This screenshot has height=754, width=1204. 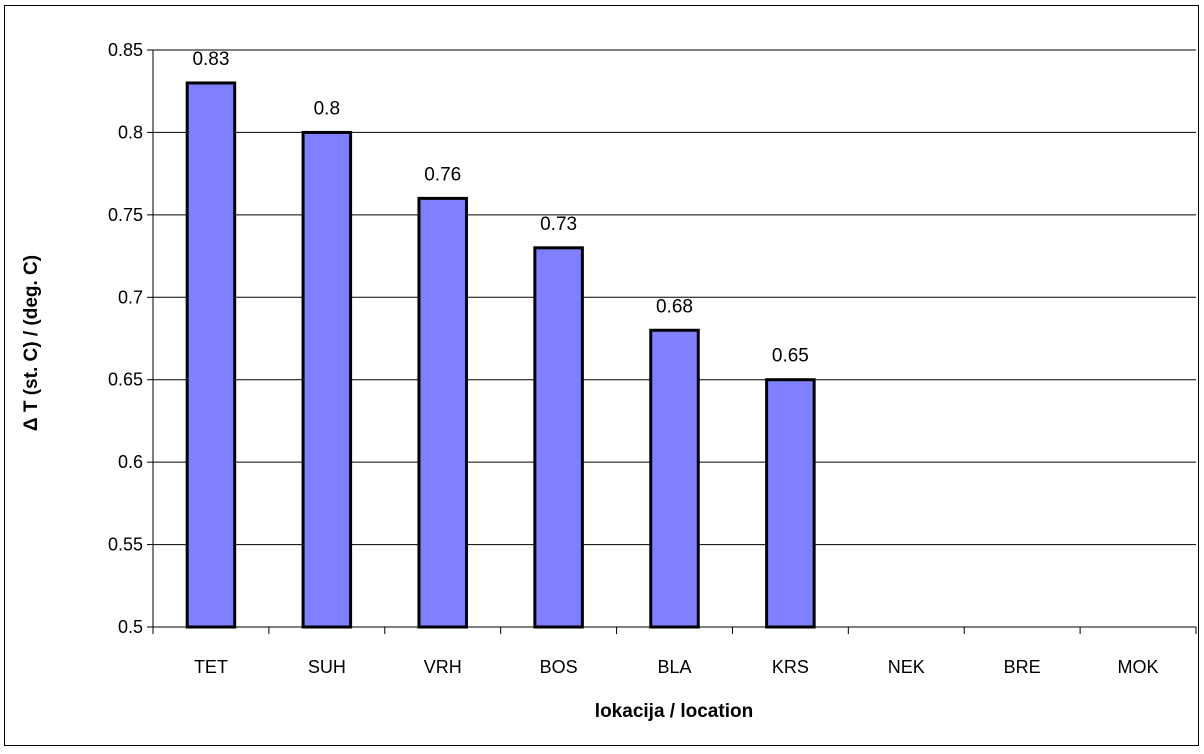 What do you see at coordinates (130, 462) in the screenshot?
I see `y-tick-label: 0.6` at bounding box center [130, 462].